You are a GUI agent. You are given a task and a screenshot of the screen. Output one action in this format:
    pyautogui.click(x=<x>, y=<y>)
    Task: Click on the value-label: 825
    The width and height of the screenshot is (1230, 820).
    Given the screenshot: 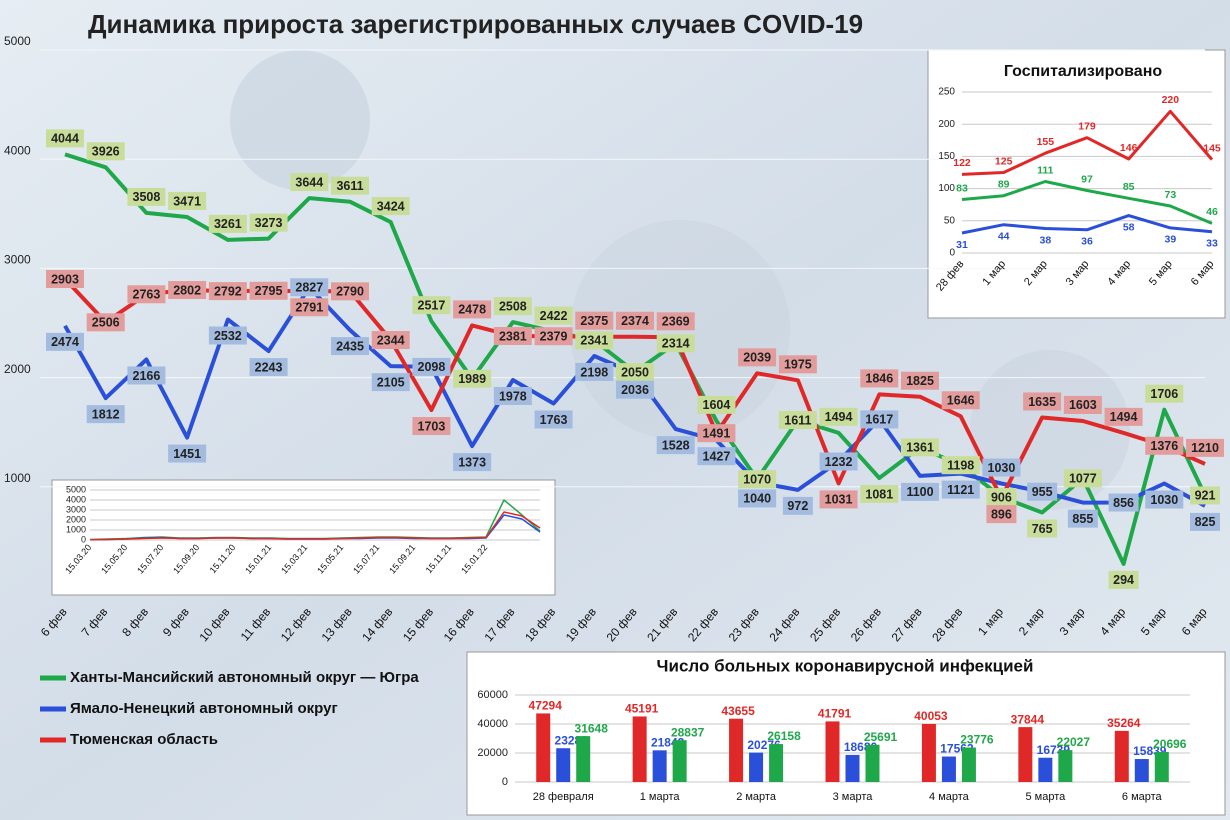 What is the action you would take?
    pyautogui.click(x=1205, y=522)
    